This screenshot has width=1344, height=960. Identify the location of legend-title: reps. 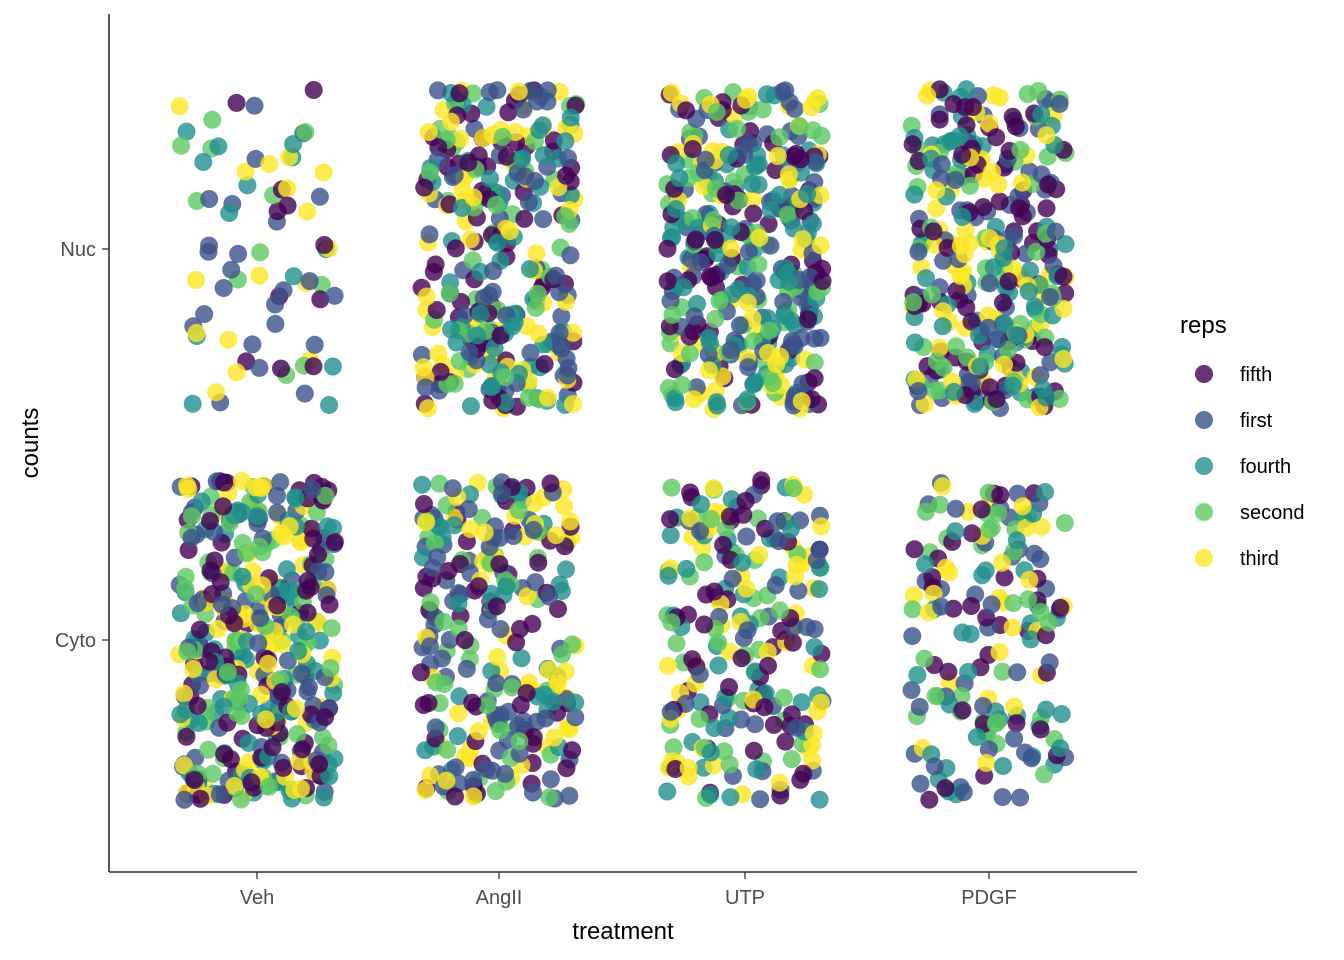
(1203, 325).